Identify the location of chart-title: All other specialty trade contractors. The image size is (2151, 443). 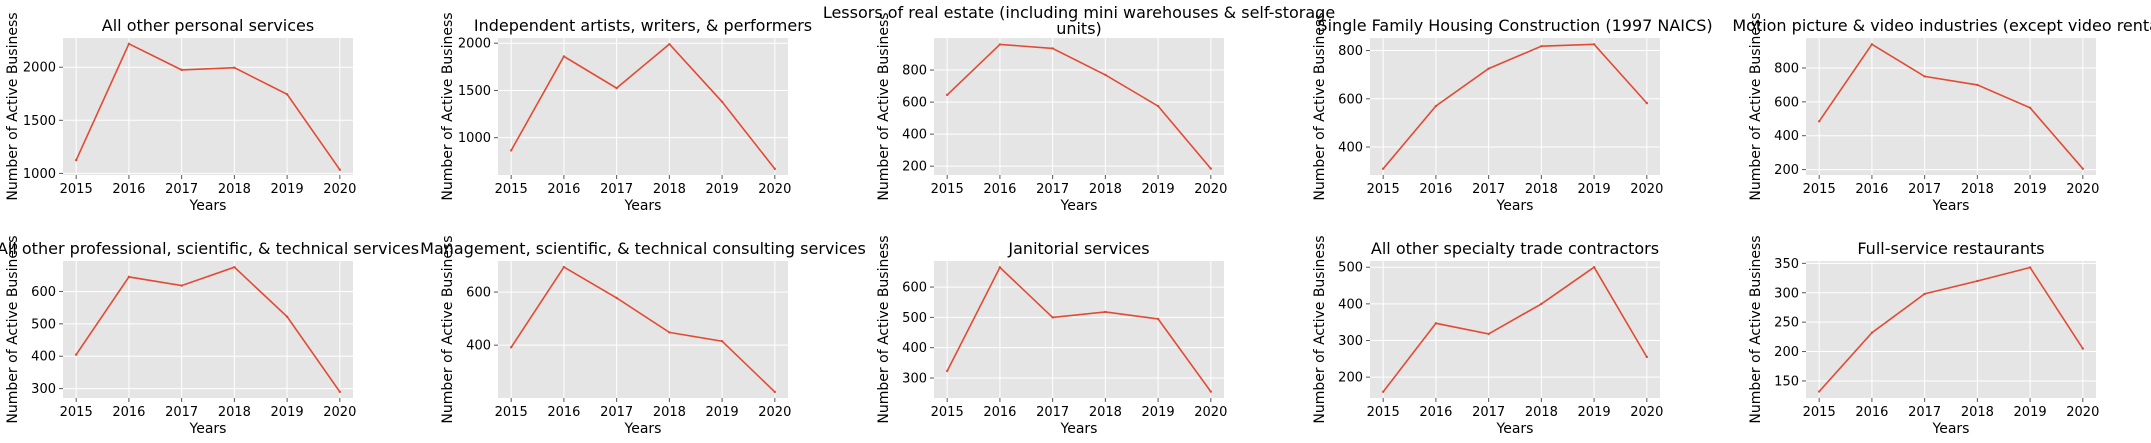
(1515, 248).